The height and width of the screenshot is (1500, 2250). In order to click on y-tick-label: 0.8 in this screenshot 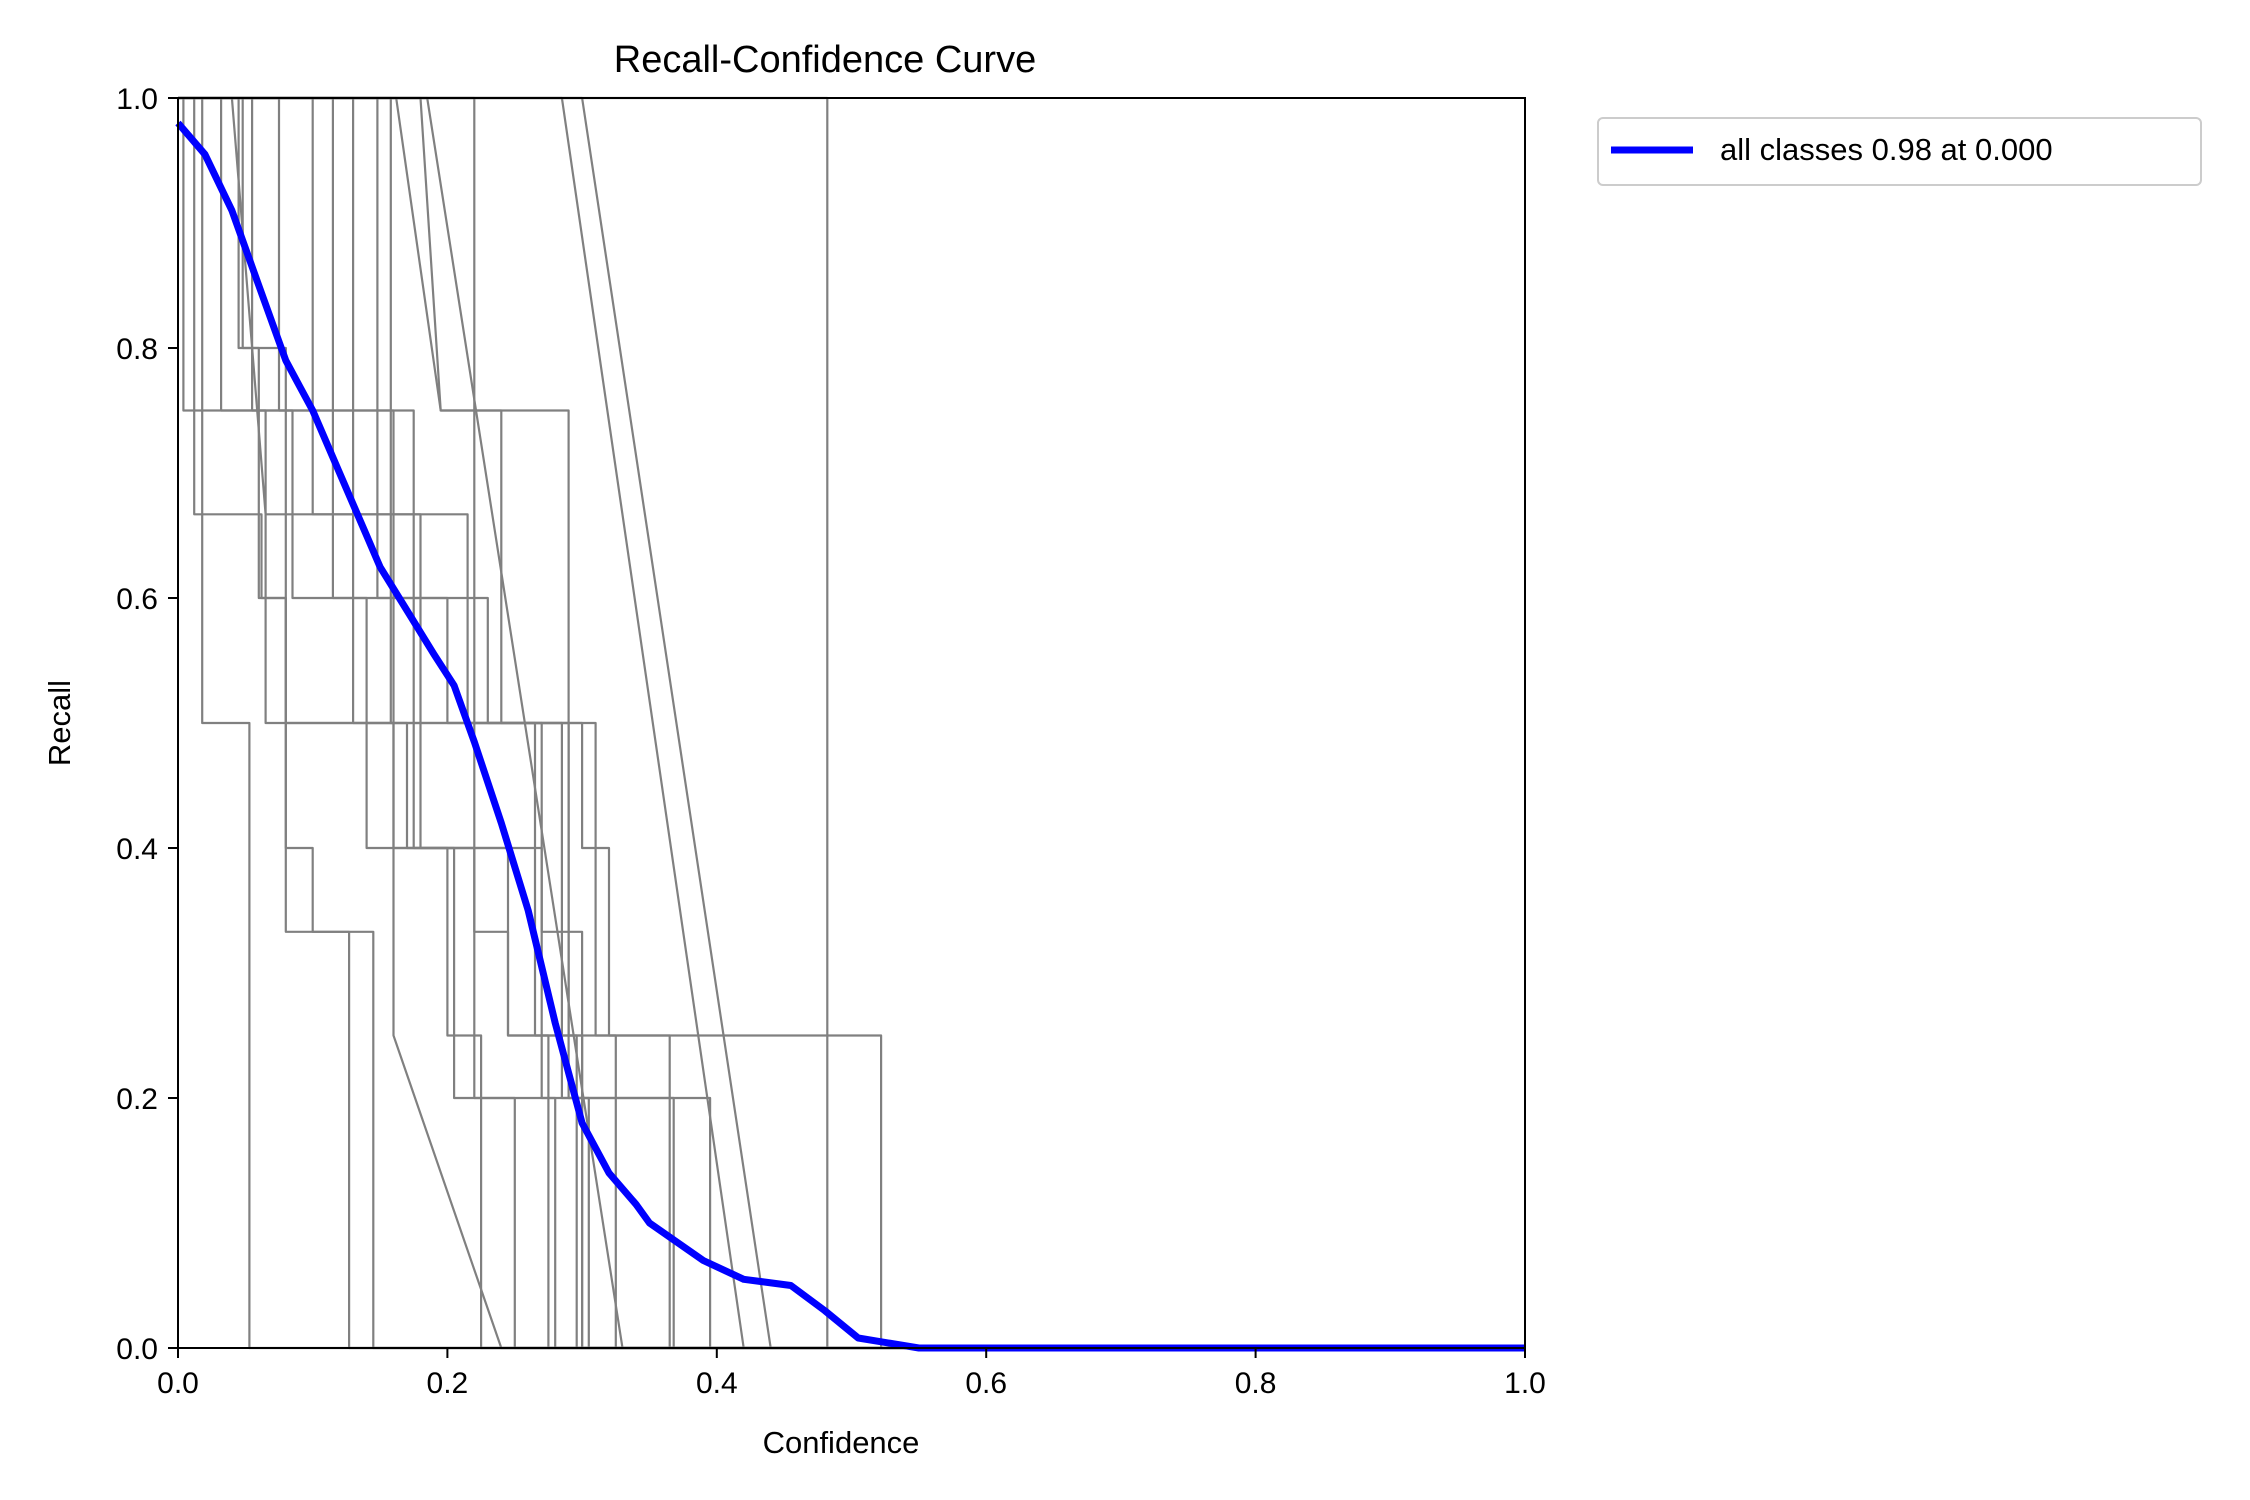, I will do `click(137, 349)`.